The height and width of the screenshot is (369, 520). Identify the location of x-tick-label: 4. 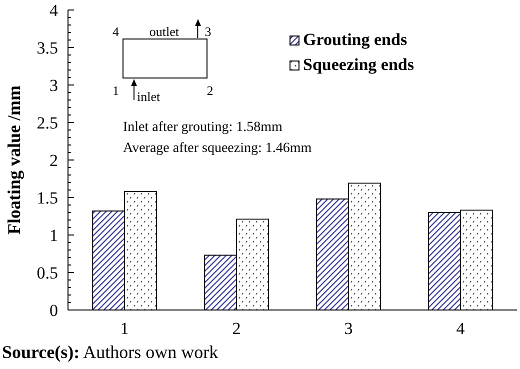
(461, 328).